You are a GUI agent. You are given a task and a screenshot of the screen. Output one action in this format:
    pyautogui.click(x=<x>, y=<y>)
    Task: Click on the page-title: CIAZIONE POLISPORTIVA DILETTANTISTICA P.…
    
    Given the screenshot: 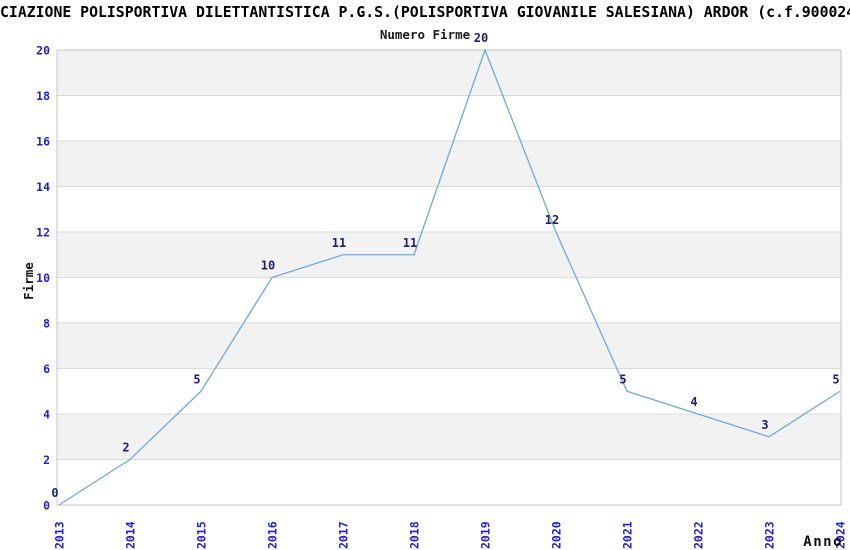 What is the action you would take?
    pyautogui.click(x=425, y=12)
    